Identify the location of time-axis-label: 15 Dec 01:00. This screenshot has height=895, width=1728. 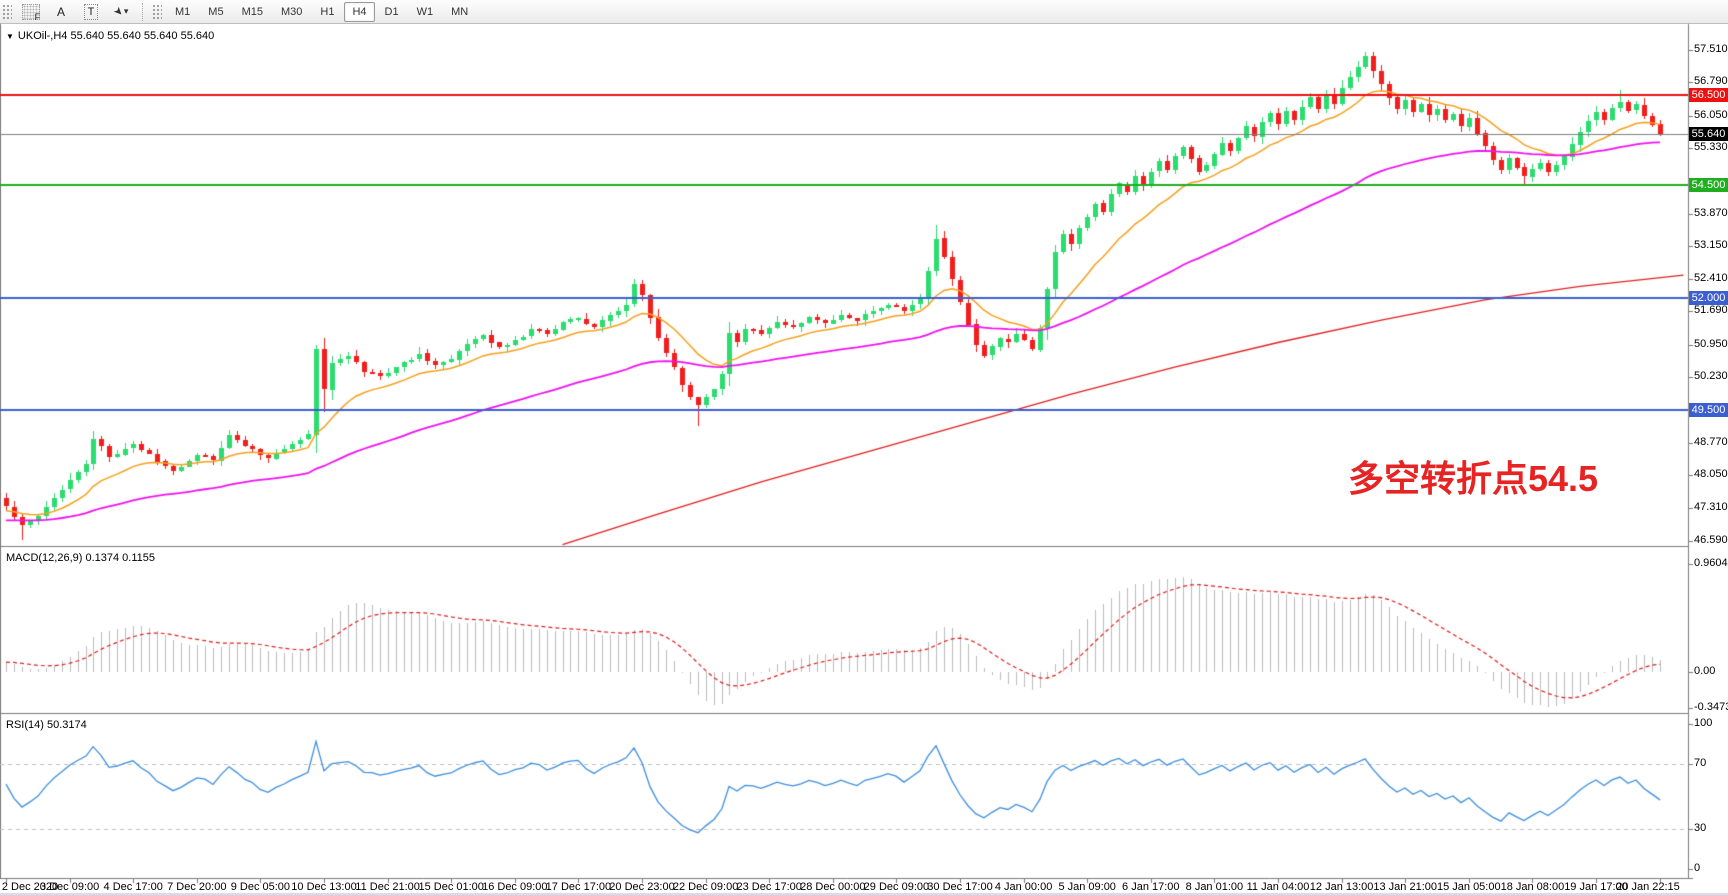
(451, 887).